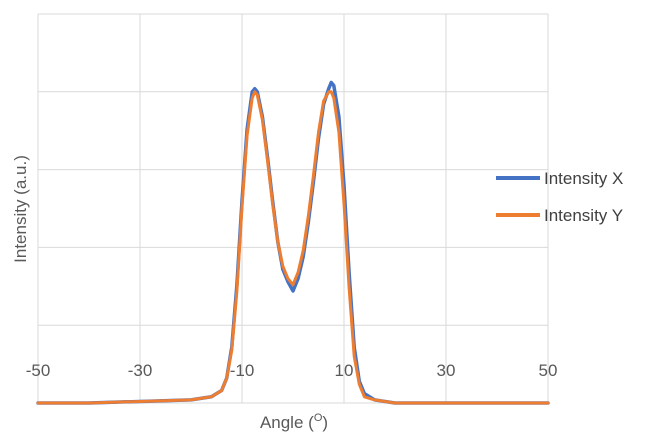 The height and width of the screenshot is (434, 656). What do you see at coordinates (38, 370) in the screenshot?
I see `x-tick-label: -50` at bounding box center [38, 370].